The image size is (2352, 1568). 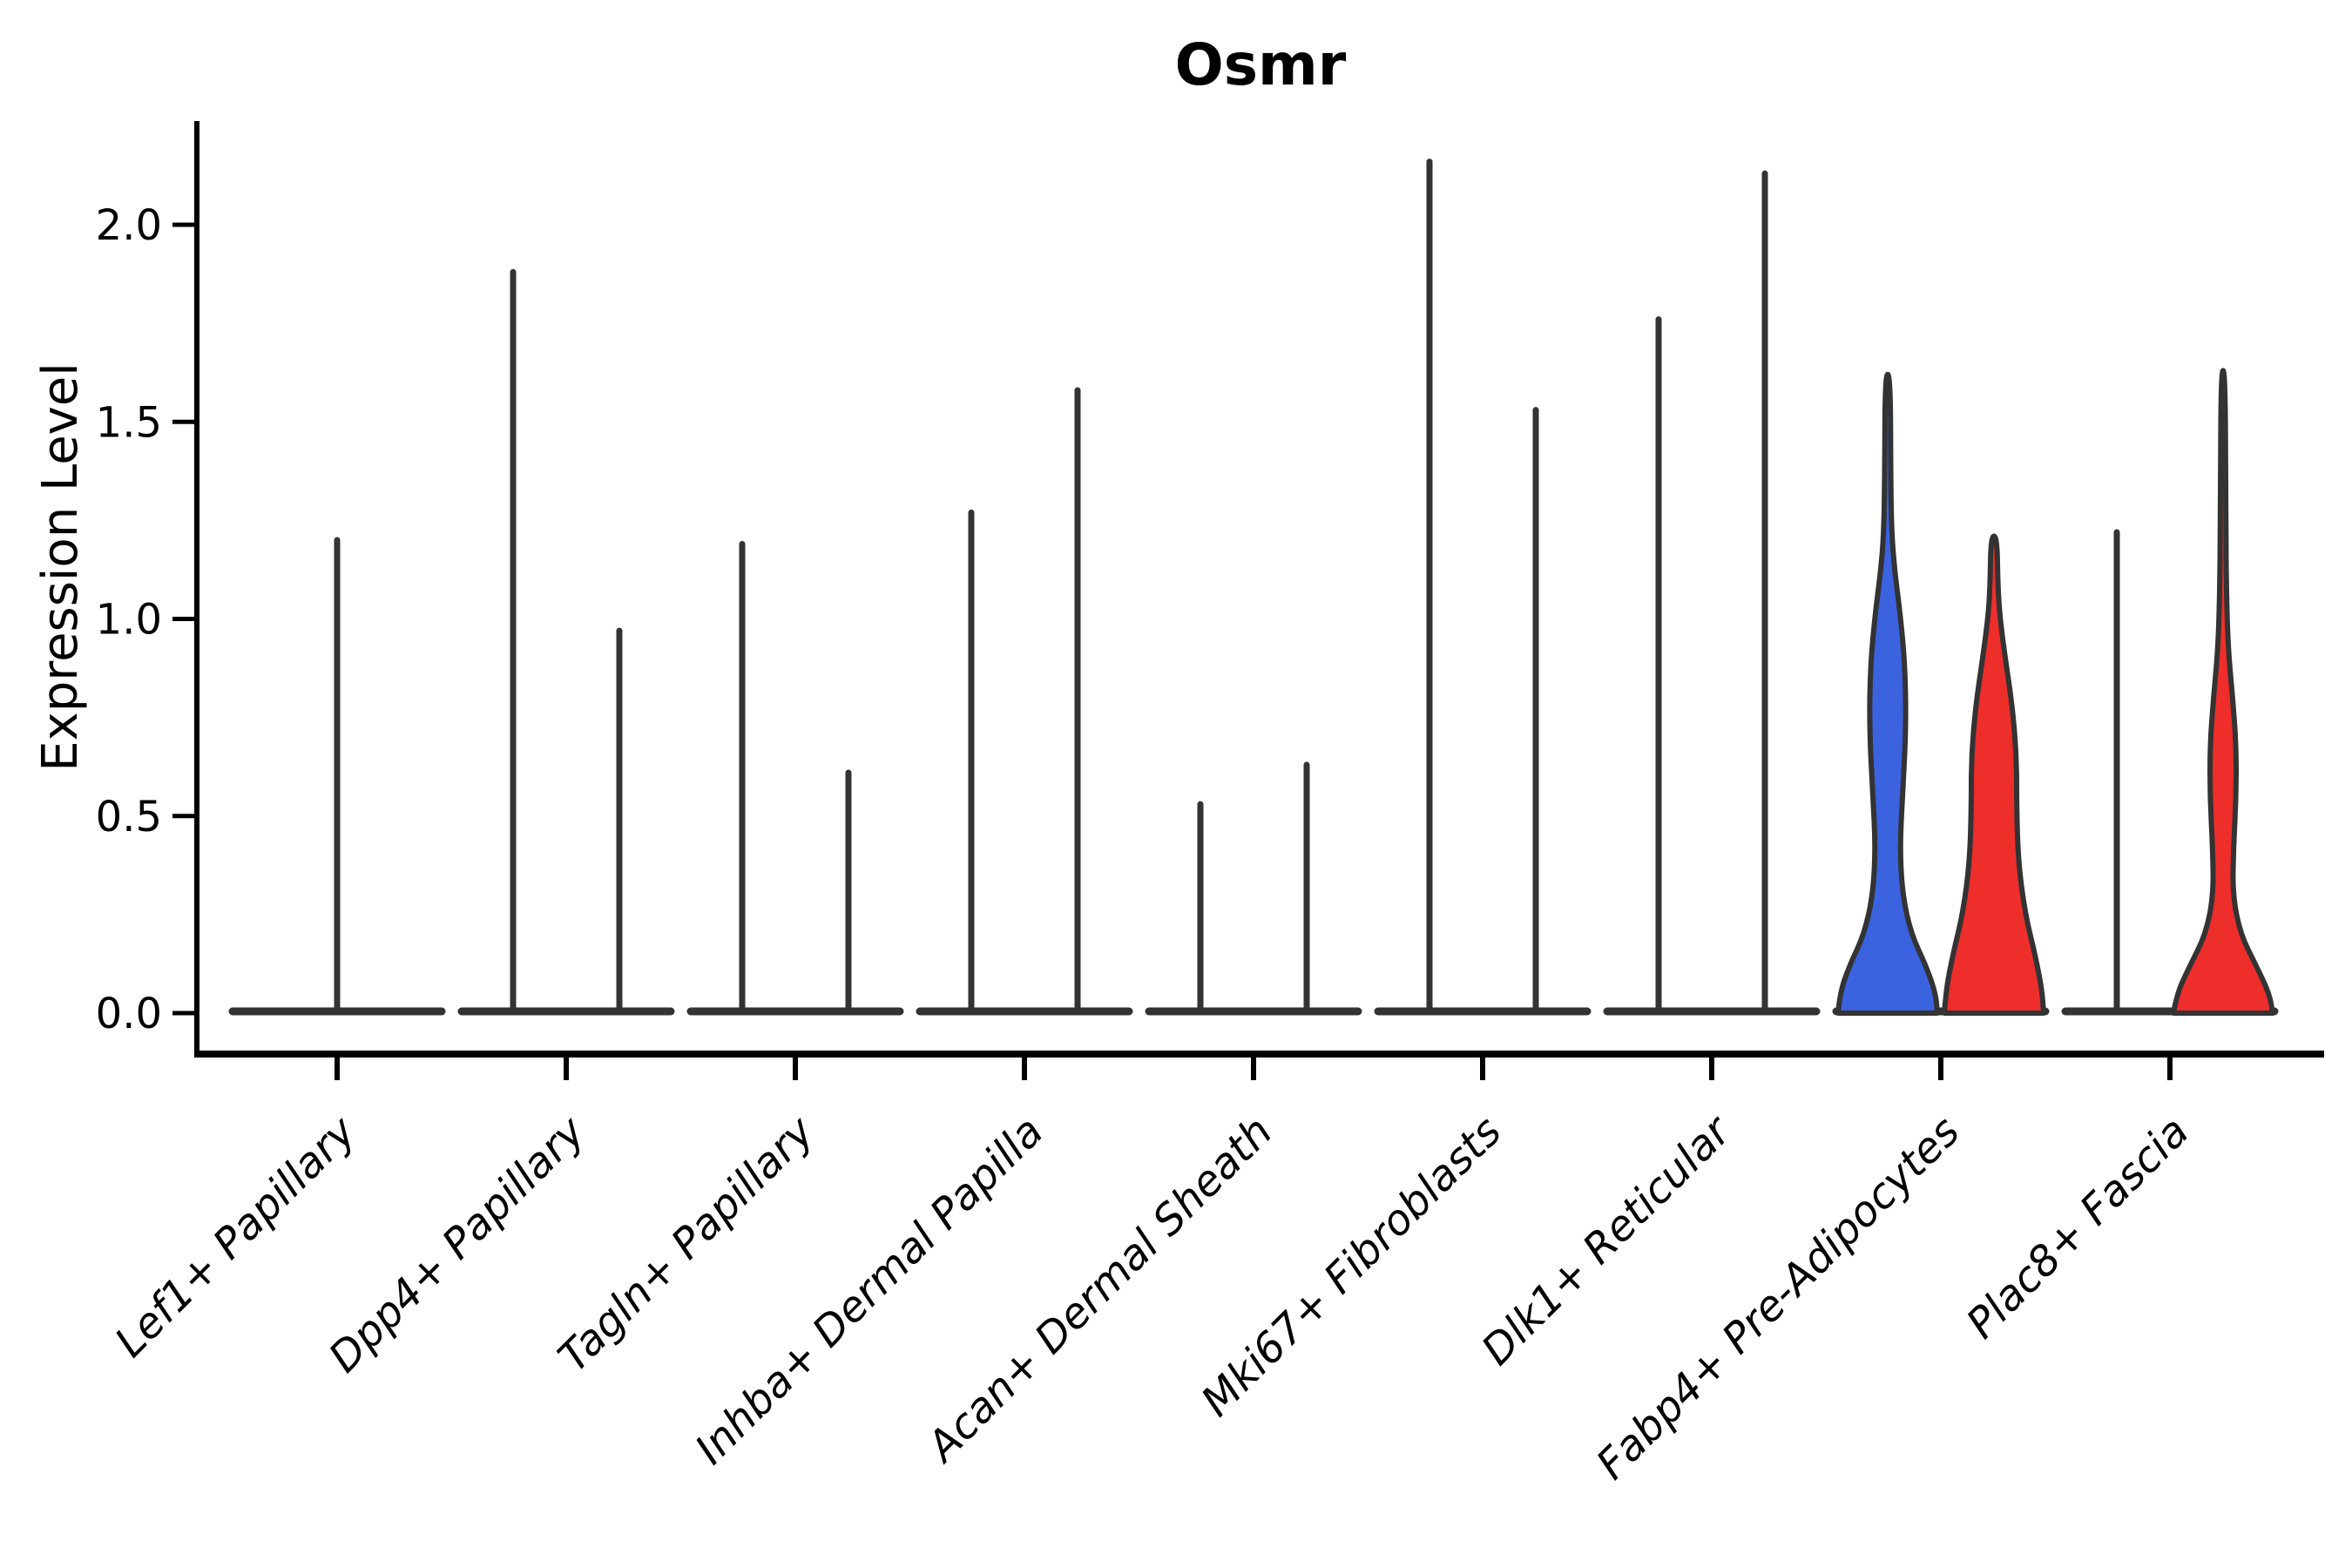 I want to click on x-tick-label-9: Plac8+ Fascia, so click(x=2078, y=1227).